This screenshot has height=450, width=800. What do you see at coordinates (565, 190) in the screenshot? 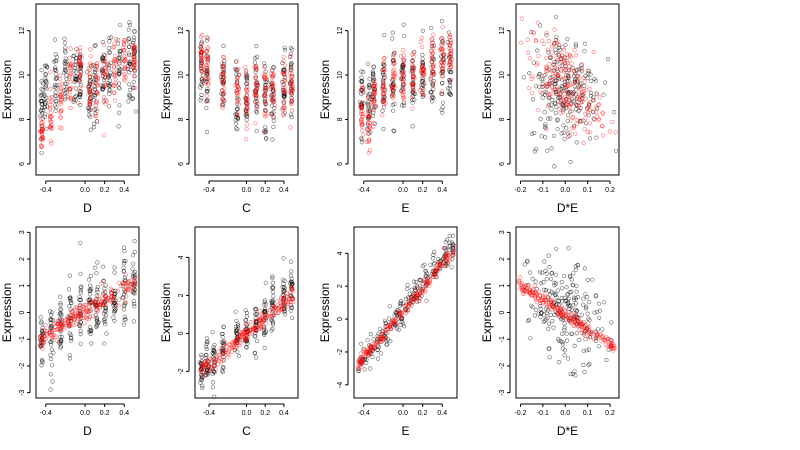
I see `x-tick-label: 0.0` at bounding box center [565, 190].